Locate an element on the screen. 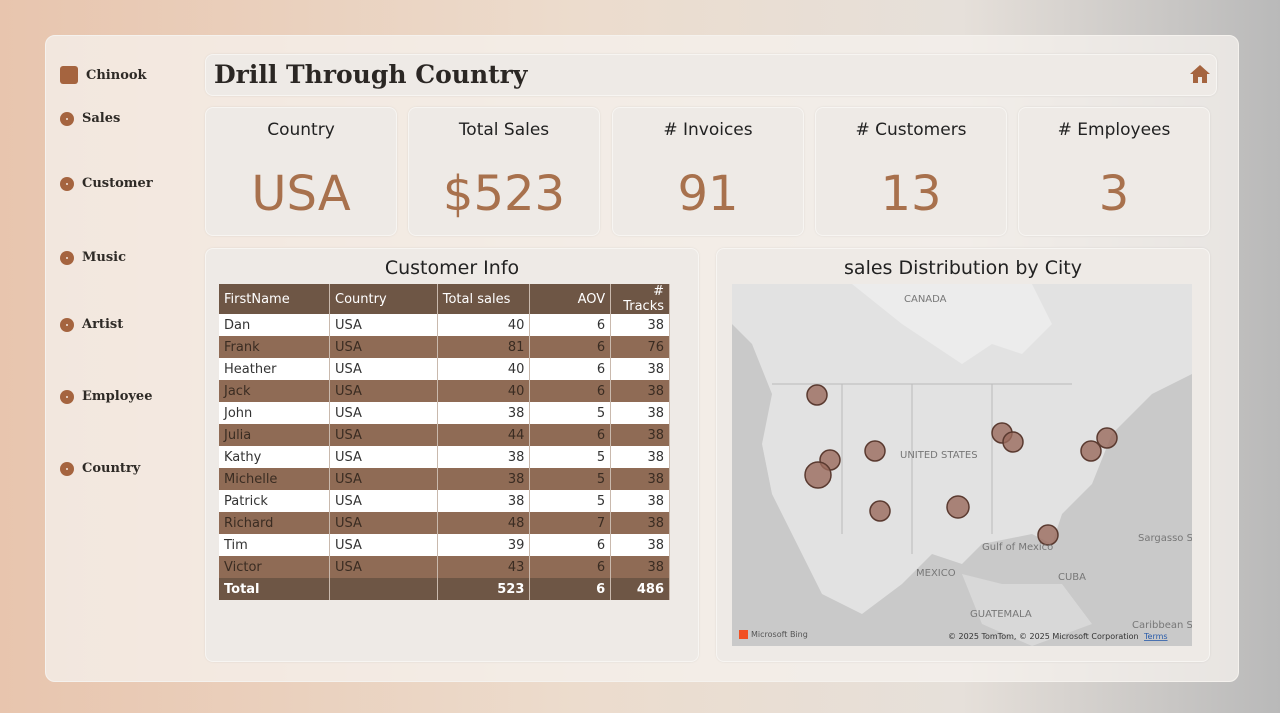 Image resolution: width=1280 pixels, height=713 pixels. table-cell: 39 is located at coordinates (484, 545).